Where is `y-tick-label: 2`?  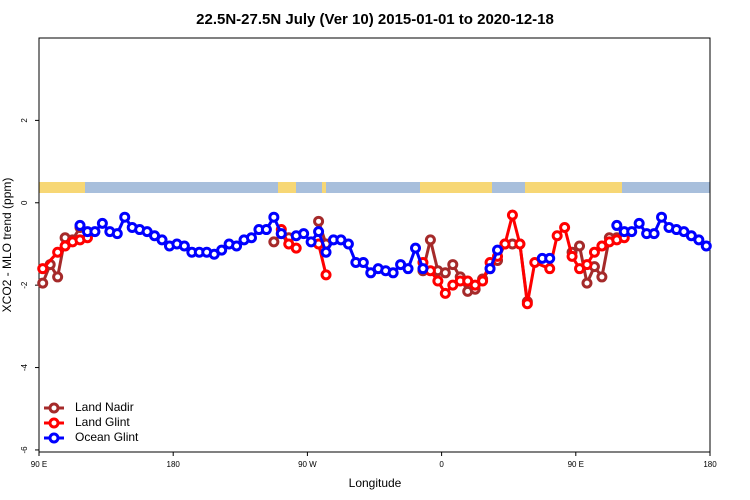
y-tick-label: 2 is located at coordinates (24, 120).